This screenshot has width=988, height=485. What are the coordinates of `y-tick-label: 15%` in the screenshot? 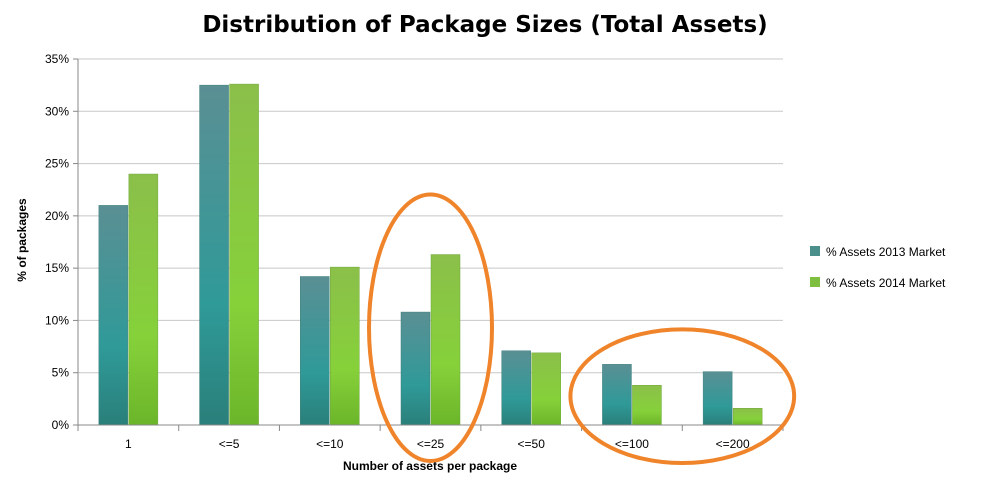 It's located at (57, 268).